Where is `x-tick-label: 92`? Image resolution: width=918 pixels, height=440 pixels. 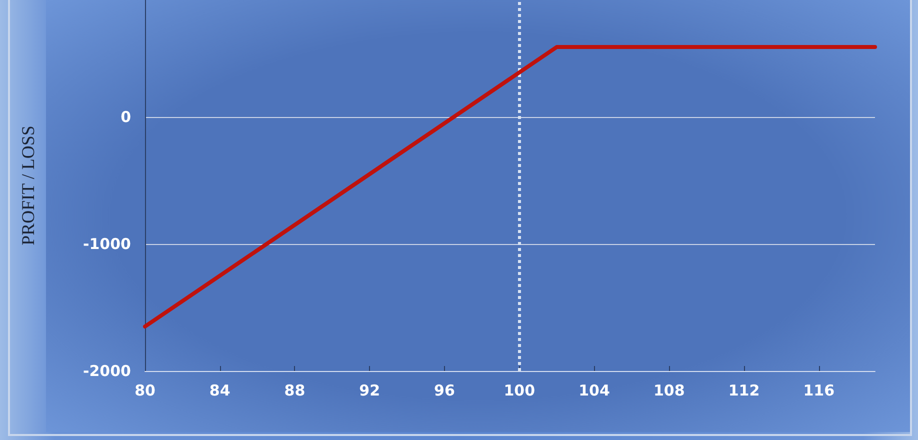
x-tick-label: 92 is located at coordinates (369, 391).